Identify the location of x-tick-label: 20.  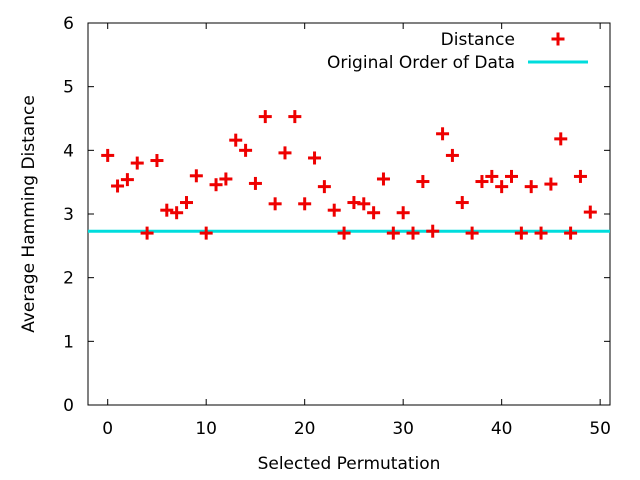
(305, 429).